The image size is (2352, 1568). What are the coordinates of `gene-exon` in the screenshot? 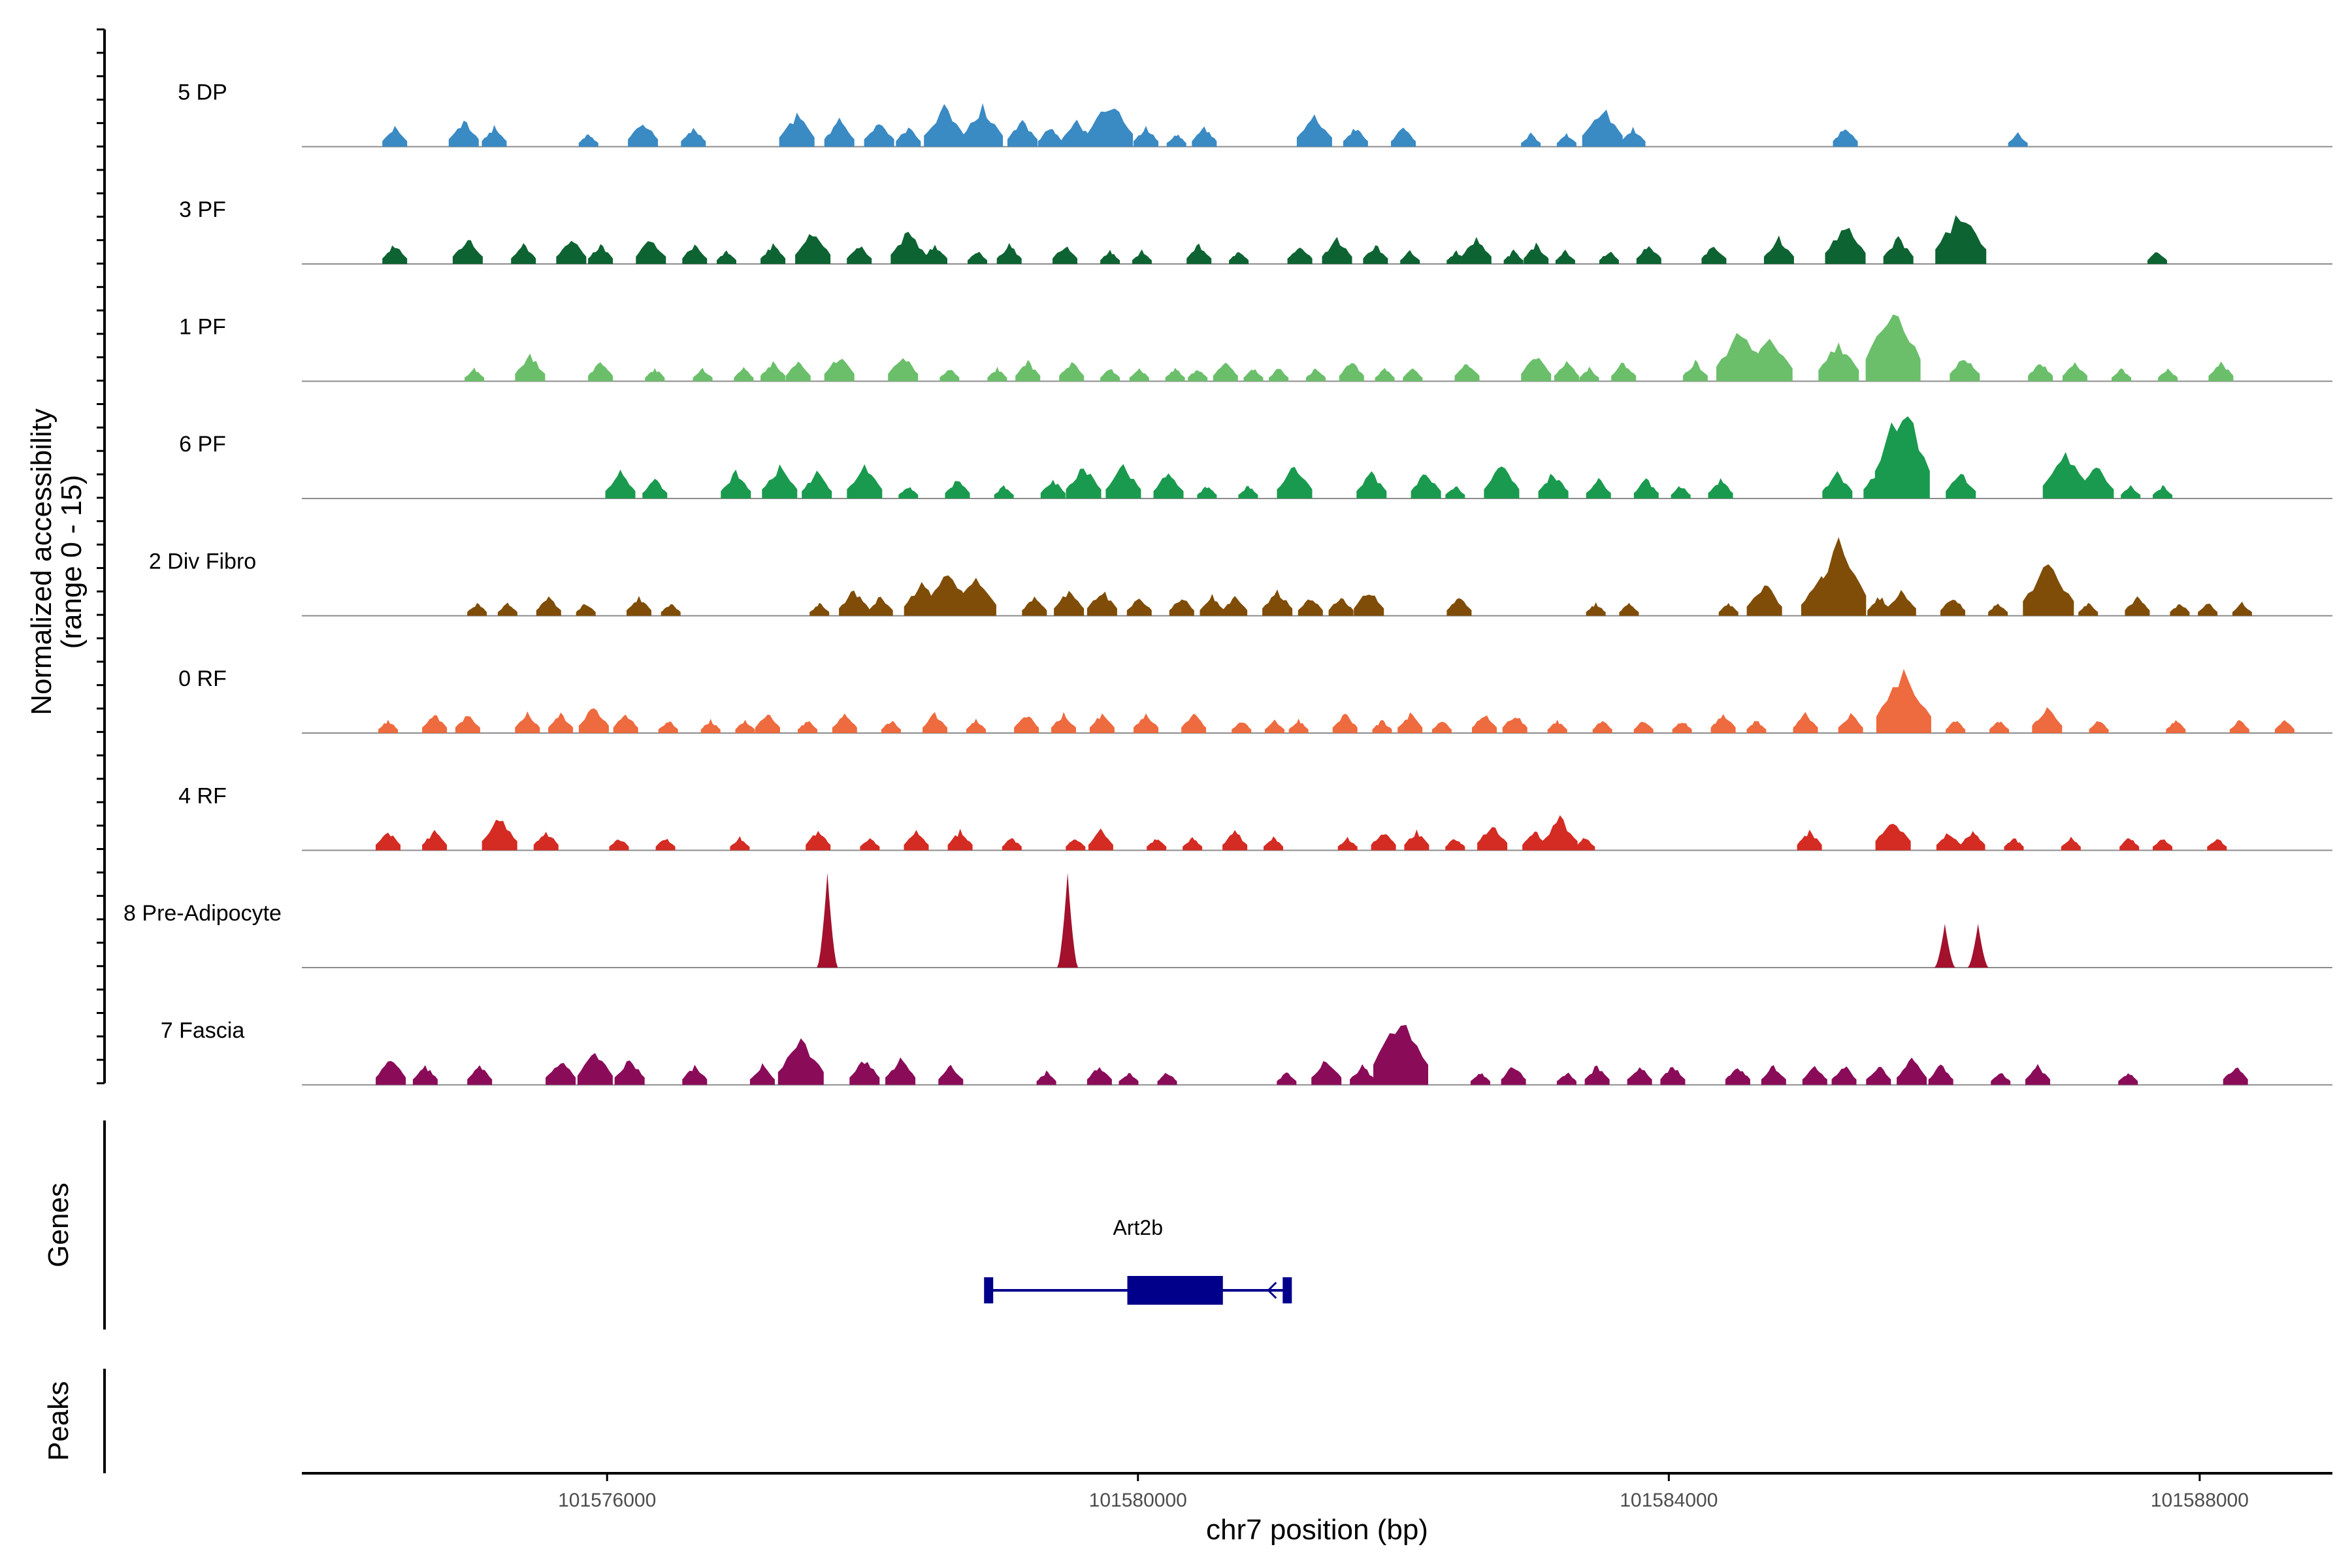 It's located at (989, 1290).